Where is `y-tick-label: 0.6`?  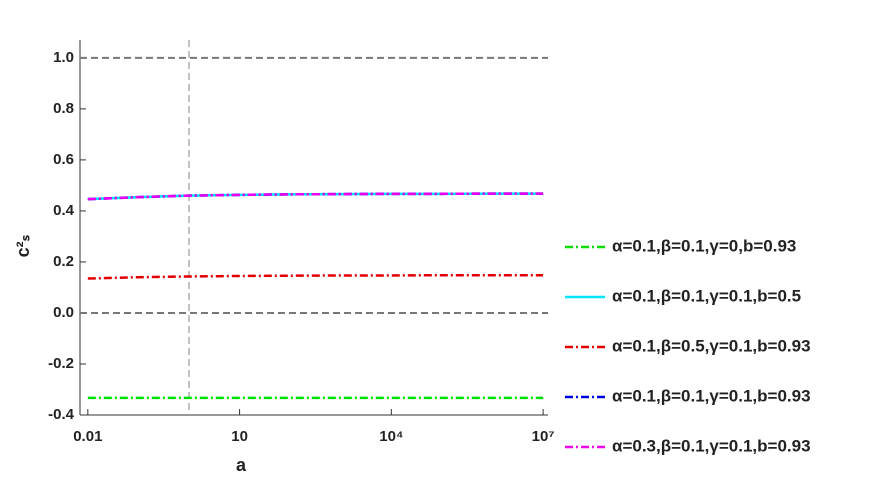
y-tick-label: 0.6 is located at coordinates (63, 159).